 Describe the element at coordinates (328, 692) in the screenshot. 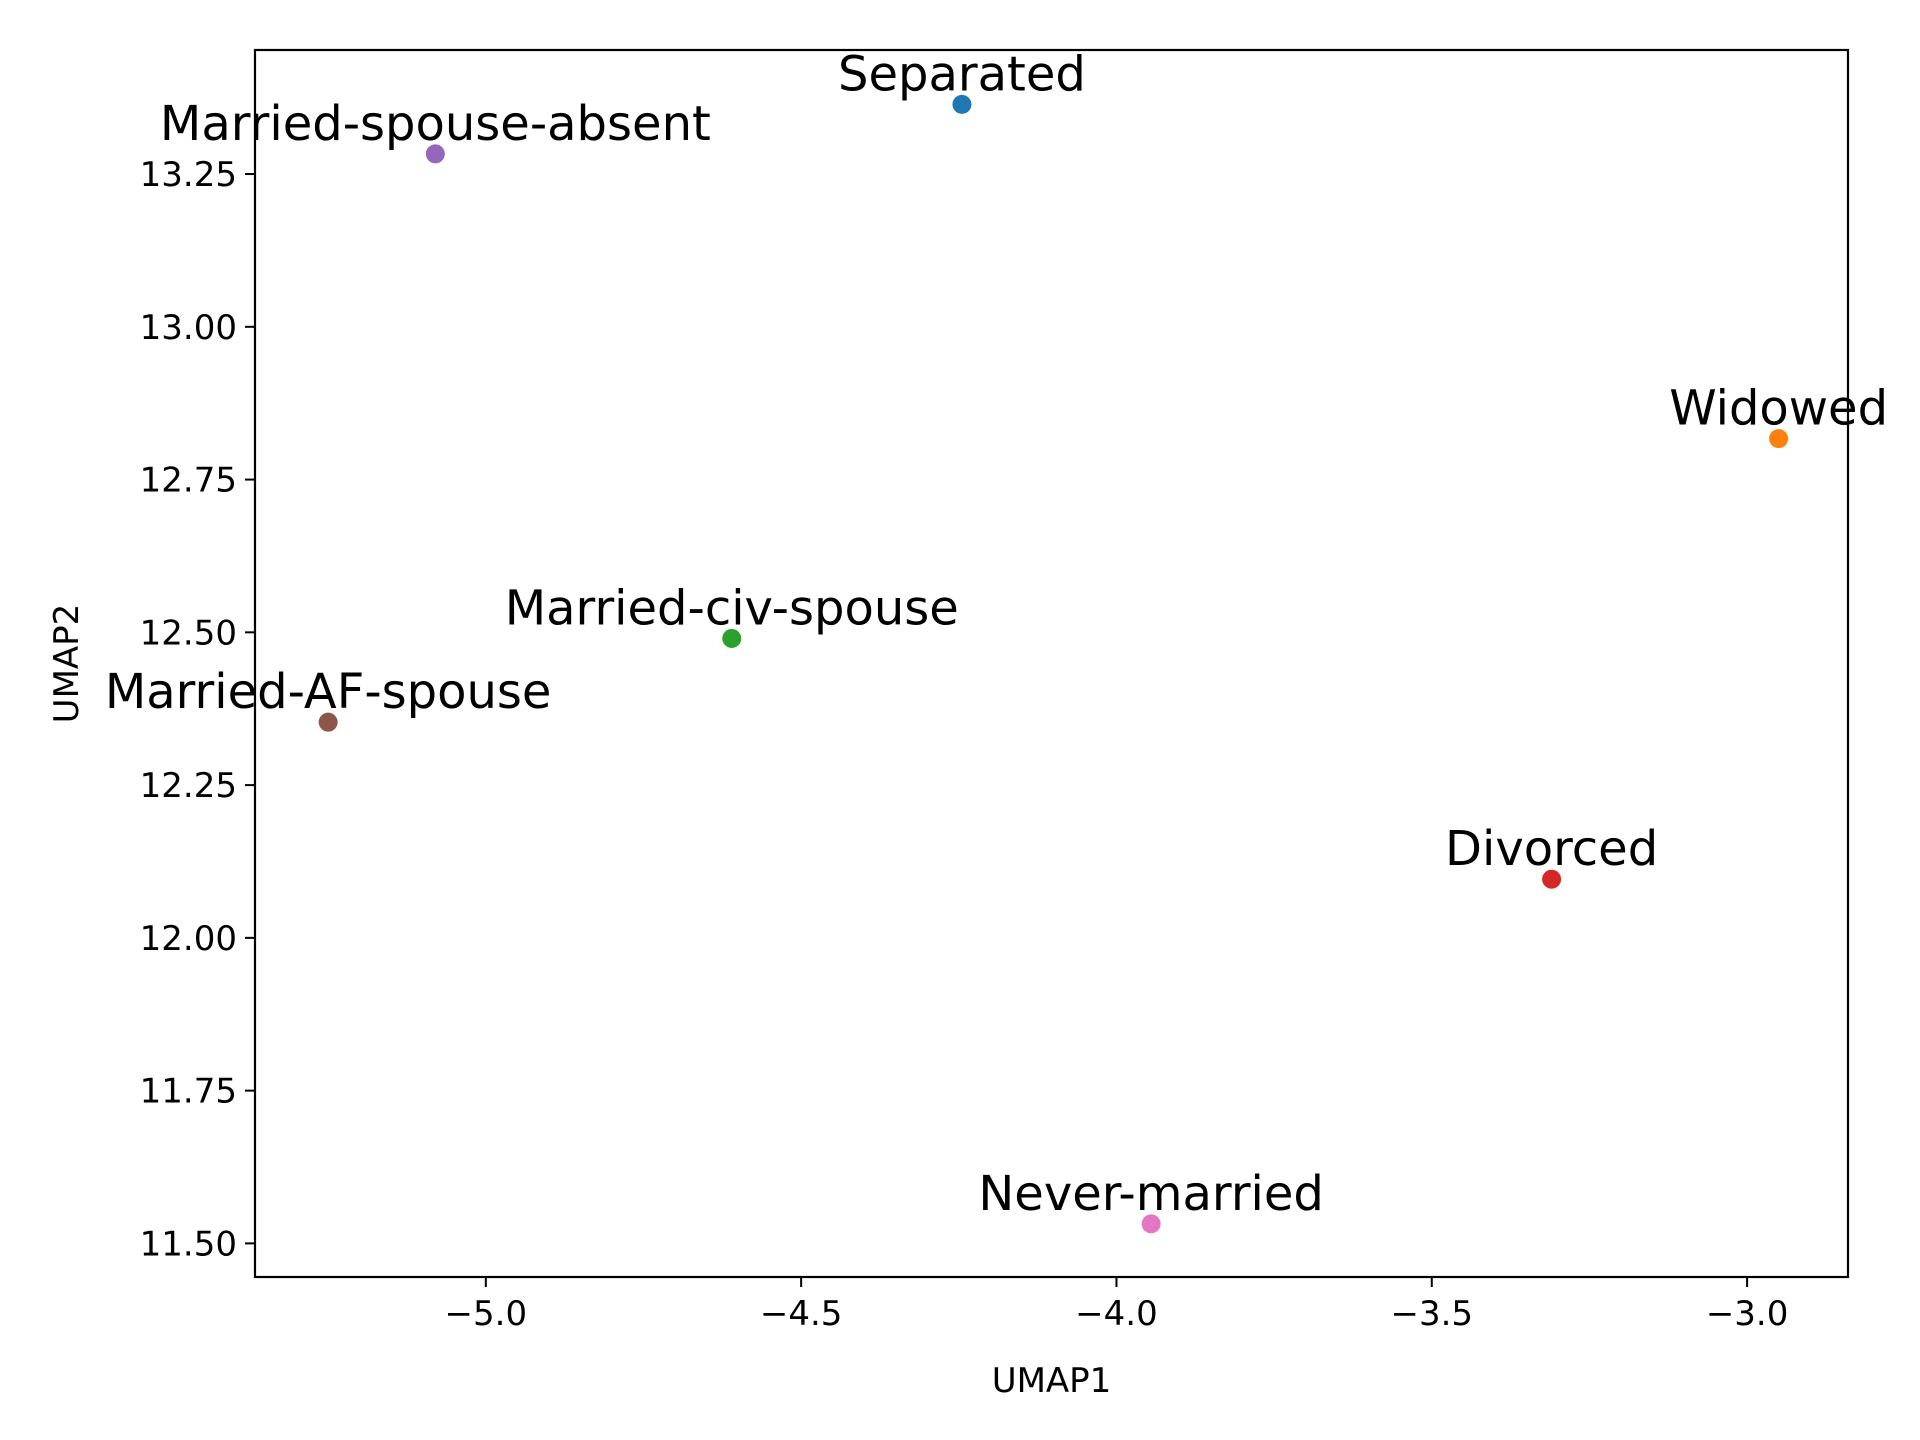

I see `scatter-point-label: Married-AF-spouse` at that location.